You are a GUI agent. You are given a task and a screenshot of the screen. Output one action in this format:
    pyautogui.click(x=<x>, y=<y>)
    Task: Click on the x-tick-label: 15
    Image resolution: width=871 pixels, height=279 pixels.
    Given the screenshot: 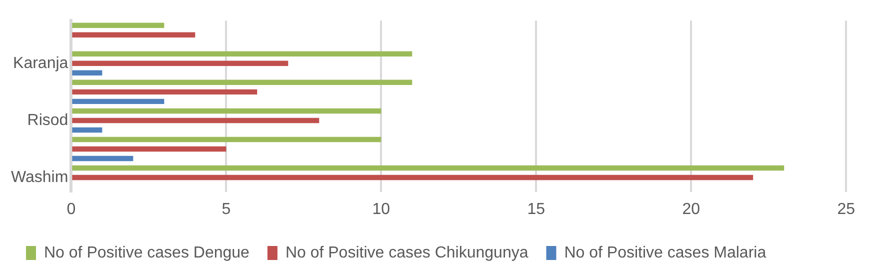 What is the action you would take?
    pyautogui.click(x=536, y=209)
    